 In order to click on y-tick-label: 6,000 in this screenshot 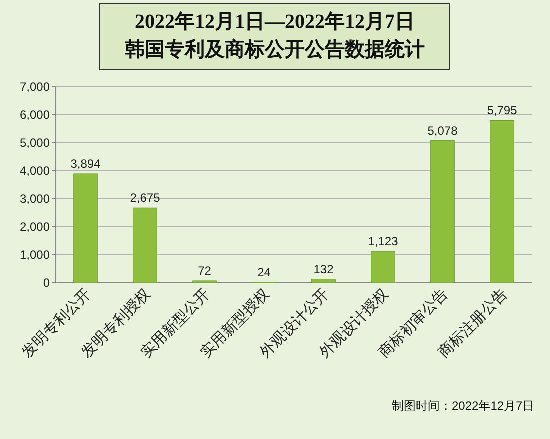, I will do `click(35, 115)`.